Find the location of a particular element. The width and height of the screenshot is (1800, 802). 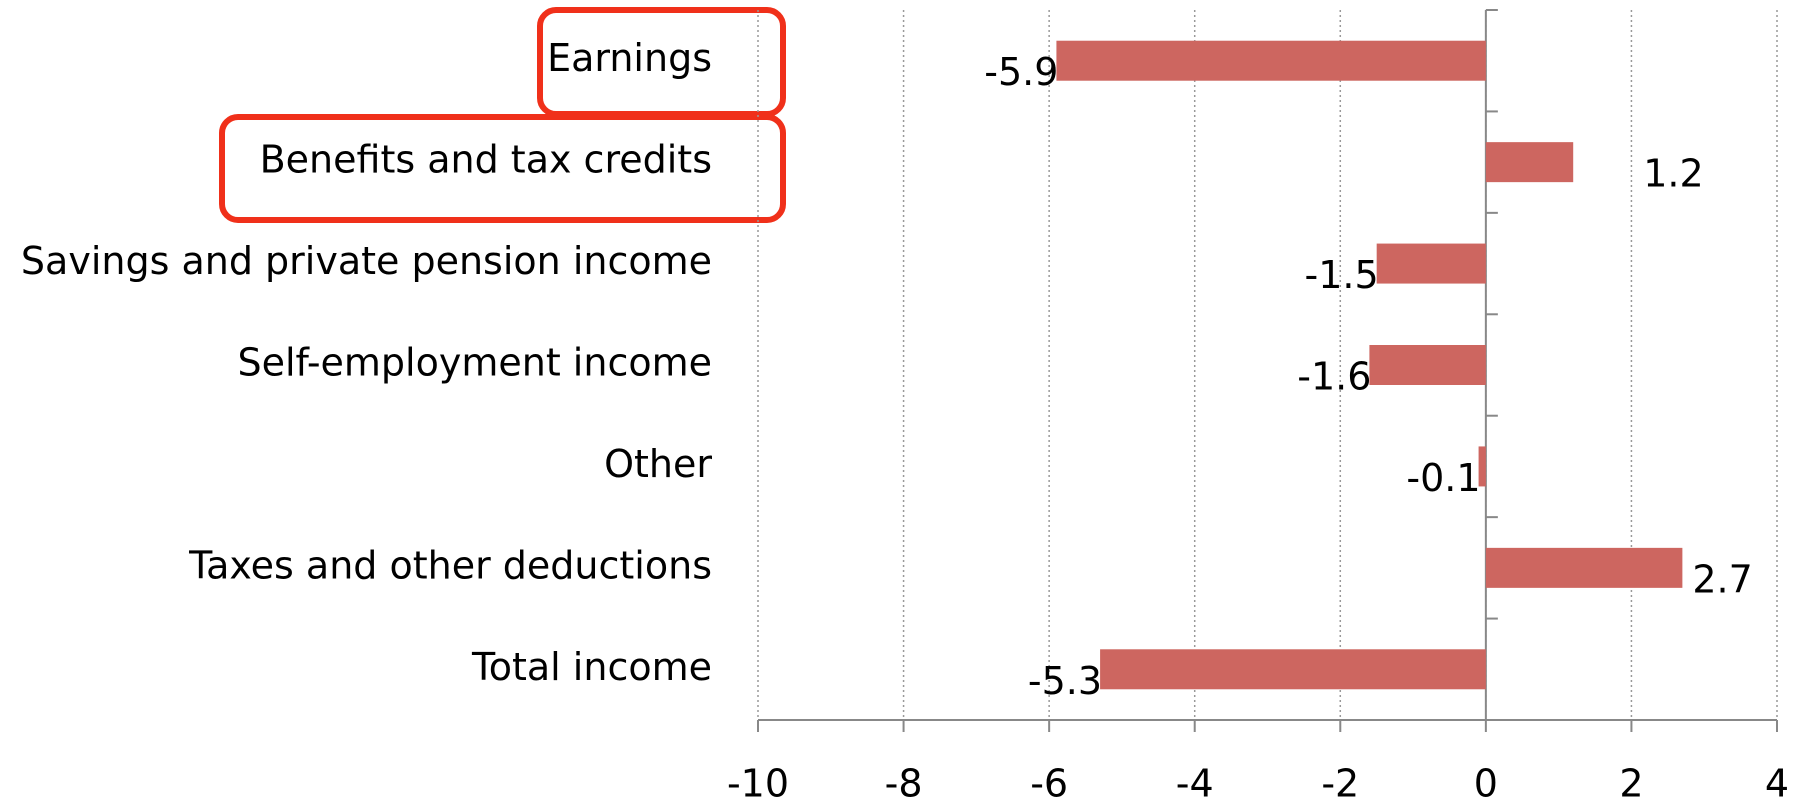

y-tick-label: Taxes and other deductions is located at coordinates (450, 565).